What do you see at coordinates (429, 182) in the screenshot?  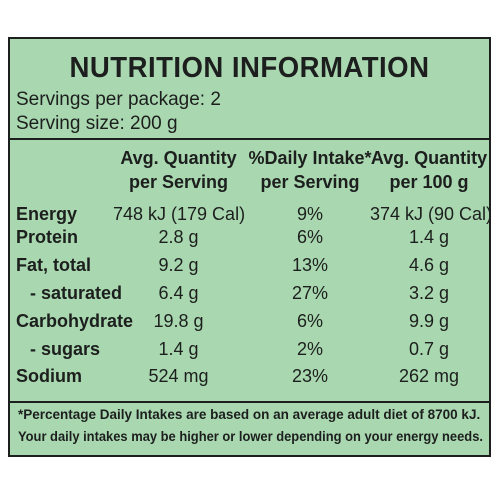 I see `column-header-line: per 100 g` at bounding box center [429, 182].